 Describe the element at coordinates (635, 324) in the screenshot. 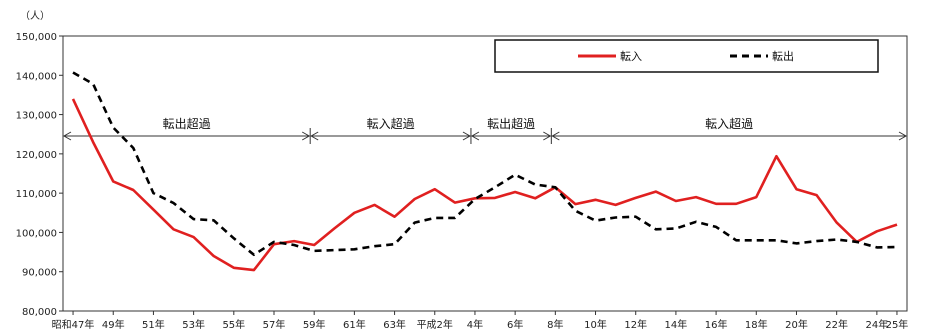

I see `x-tick-label: 12年` at that location.